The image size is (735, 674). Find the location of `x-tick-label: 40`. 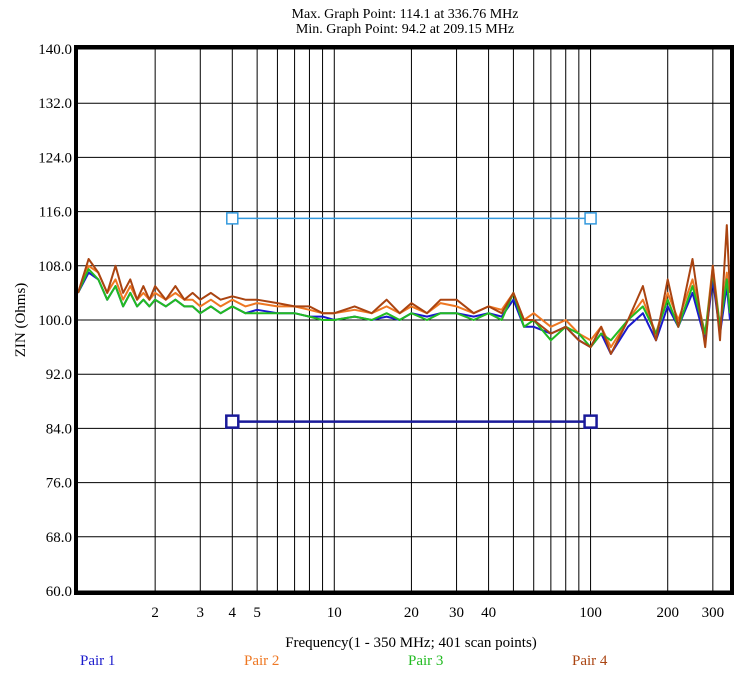

x-tick-label: 40 is located at coordinates (488, 613).